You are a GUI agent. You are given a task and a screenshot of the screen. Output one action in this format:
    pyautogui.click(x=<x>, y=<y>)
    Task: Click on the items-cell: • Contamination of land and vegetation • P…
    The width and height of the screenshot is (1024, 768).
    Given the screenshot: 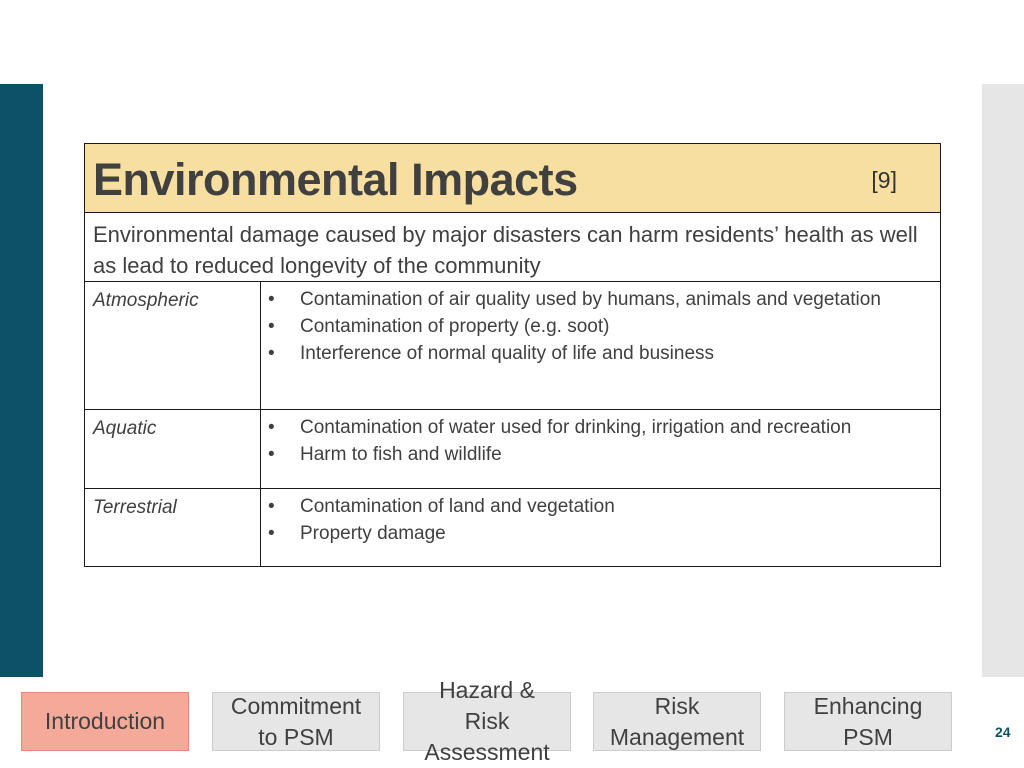 What is the action you would take?
    pyautogui.click(x=600, y=527)
    